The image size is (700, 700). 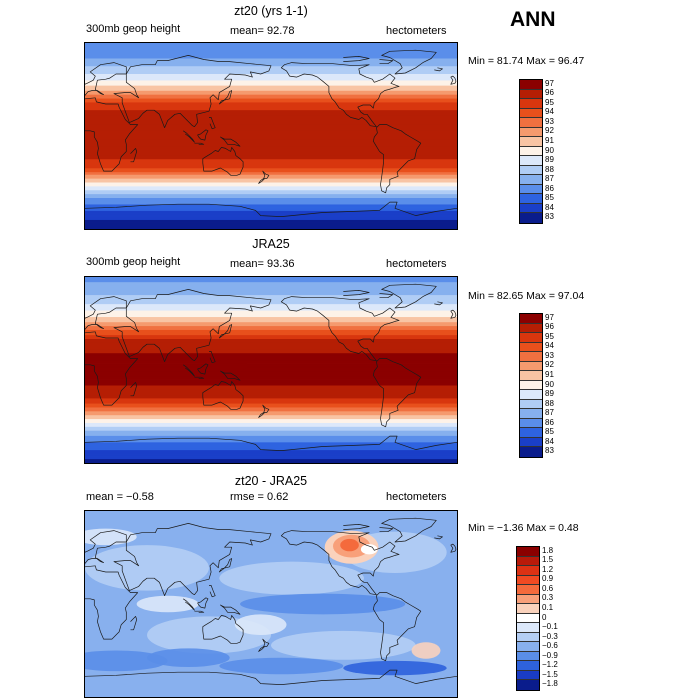 I want to click on panel2-units: hectometers, so click(x=416, y=264).